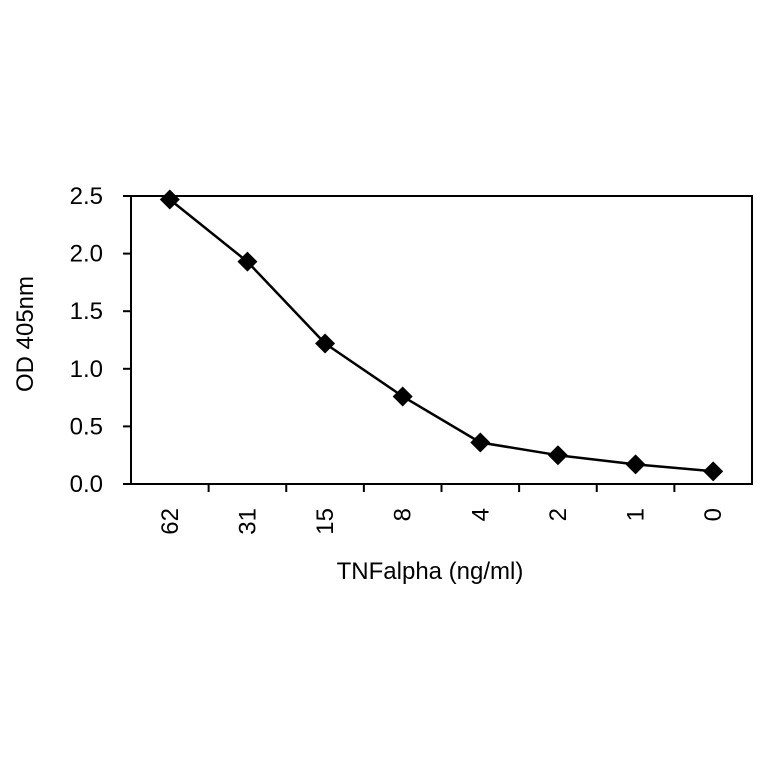  Describe the element at coordinates (442, 509) in the screenshot. I see `x-axis-ticks: 62 31 15 8 4 2 1 0` at that location.